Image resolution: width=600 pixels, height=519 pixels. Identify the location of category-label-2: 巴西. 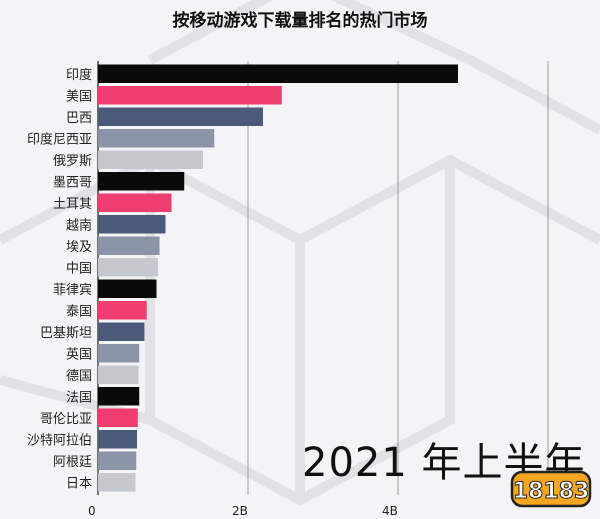
(79, 118).